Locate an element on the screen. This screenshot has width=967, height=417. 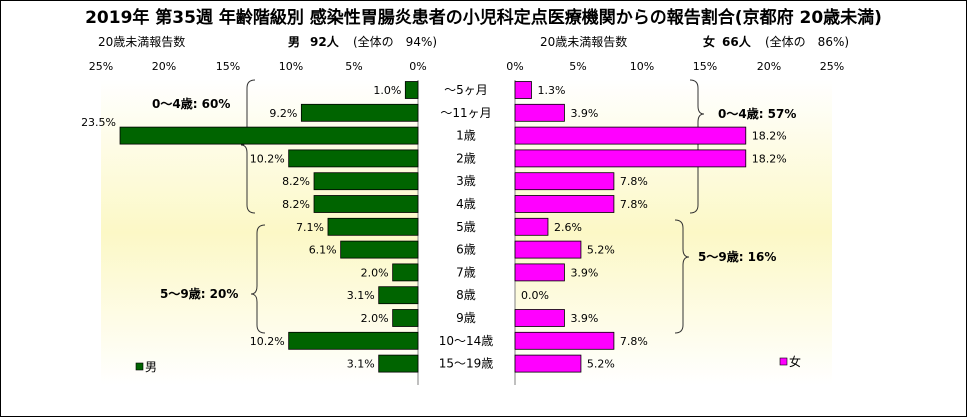
male-bar-value-label-7: 6.1% is located at coordinates (323, 250).